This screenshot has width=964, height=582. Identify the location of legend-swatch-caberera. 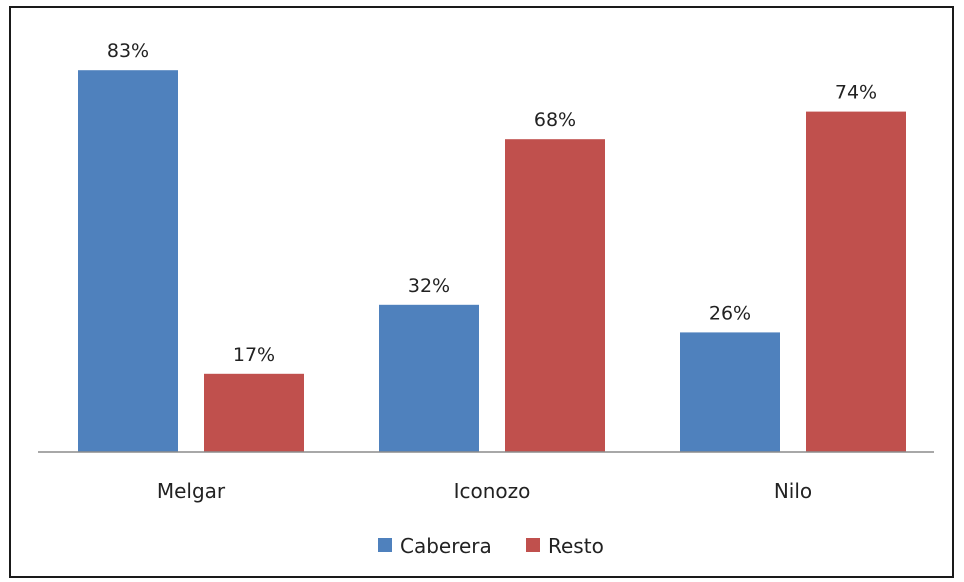
(385, 545).